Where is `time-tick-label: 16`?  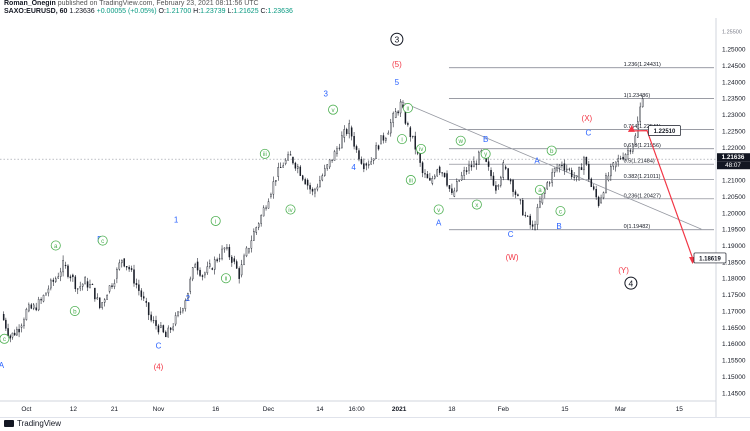 time-tick-label: 16 is located at coordinates (216, 409).